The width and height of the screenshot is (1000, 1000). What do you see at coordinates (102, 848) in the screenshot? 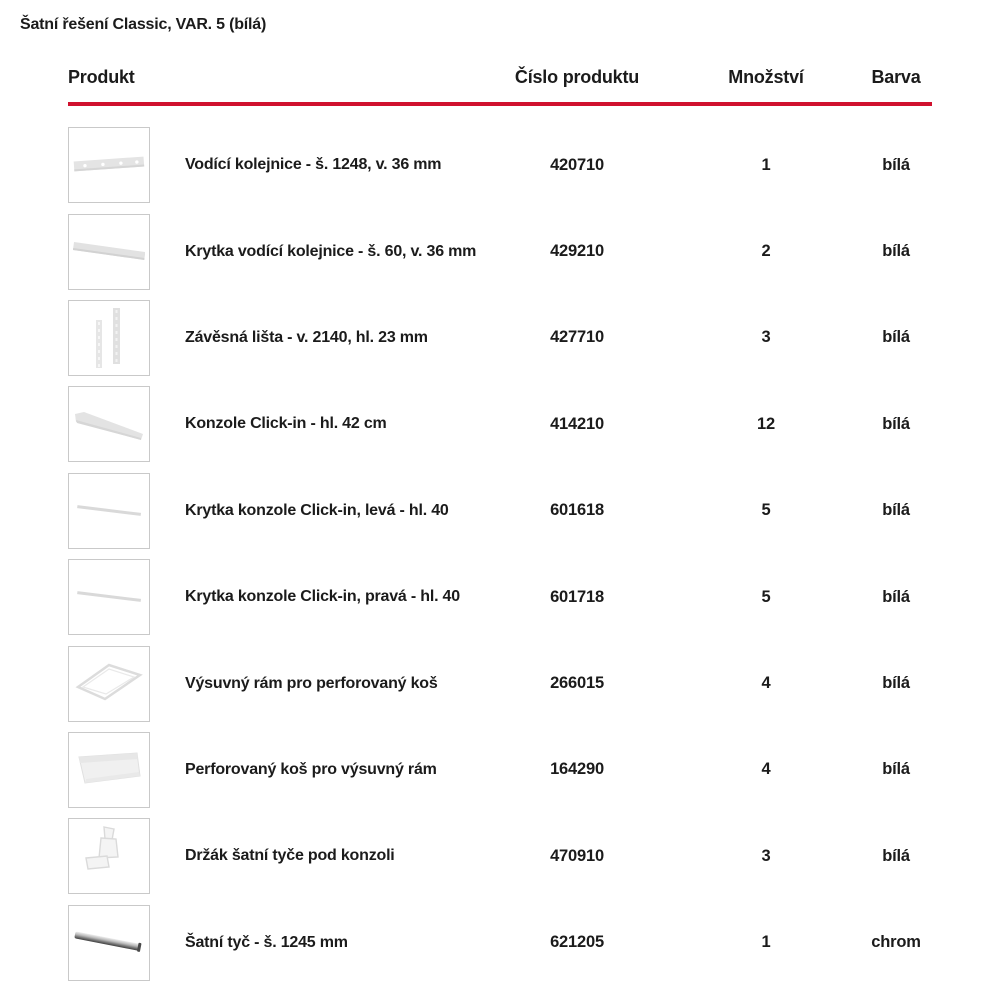
I see `rod-holder-icon` at bounding box center [102, 848].